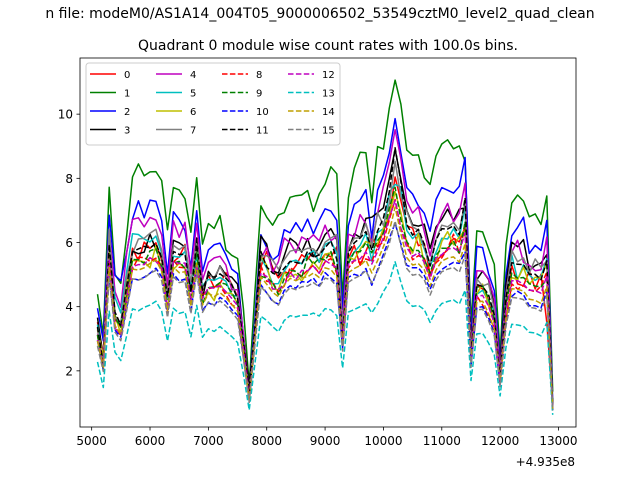 The width and height of the screenshot is (640, 480). What do you see at coordinates (193, 112) in the screenshot?
I see `legend-label-6: 6` at bounding box center [193, 112].